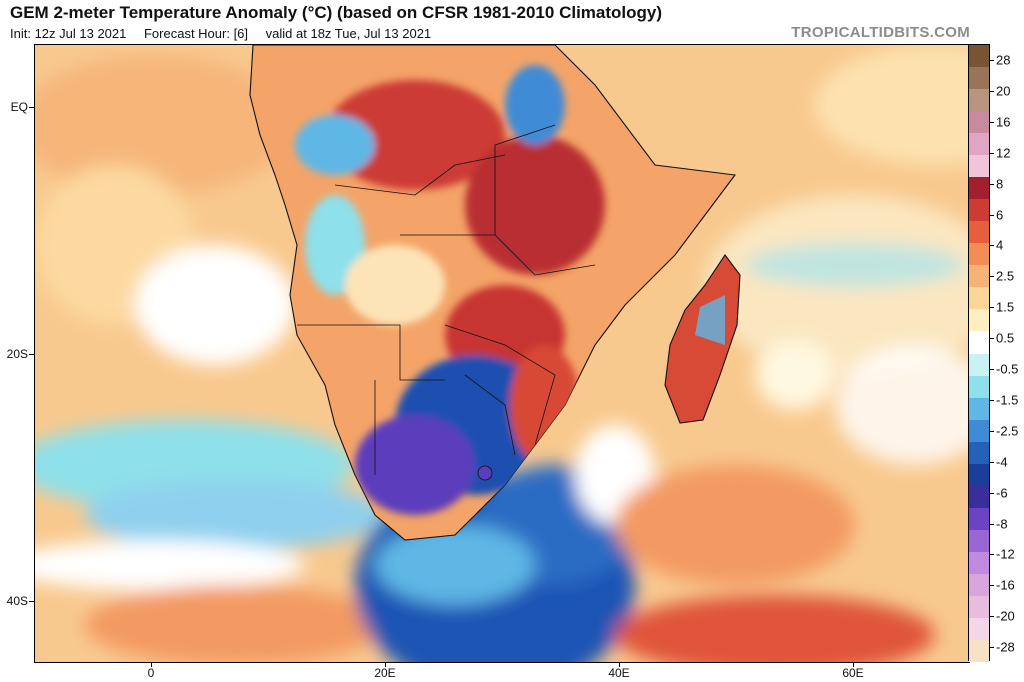 The image size is (1024, 682). I want to click on colorbar-label: 20, so click(1003, 91).